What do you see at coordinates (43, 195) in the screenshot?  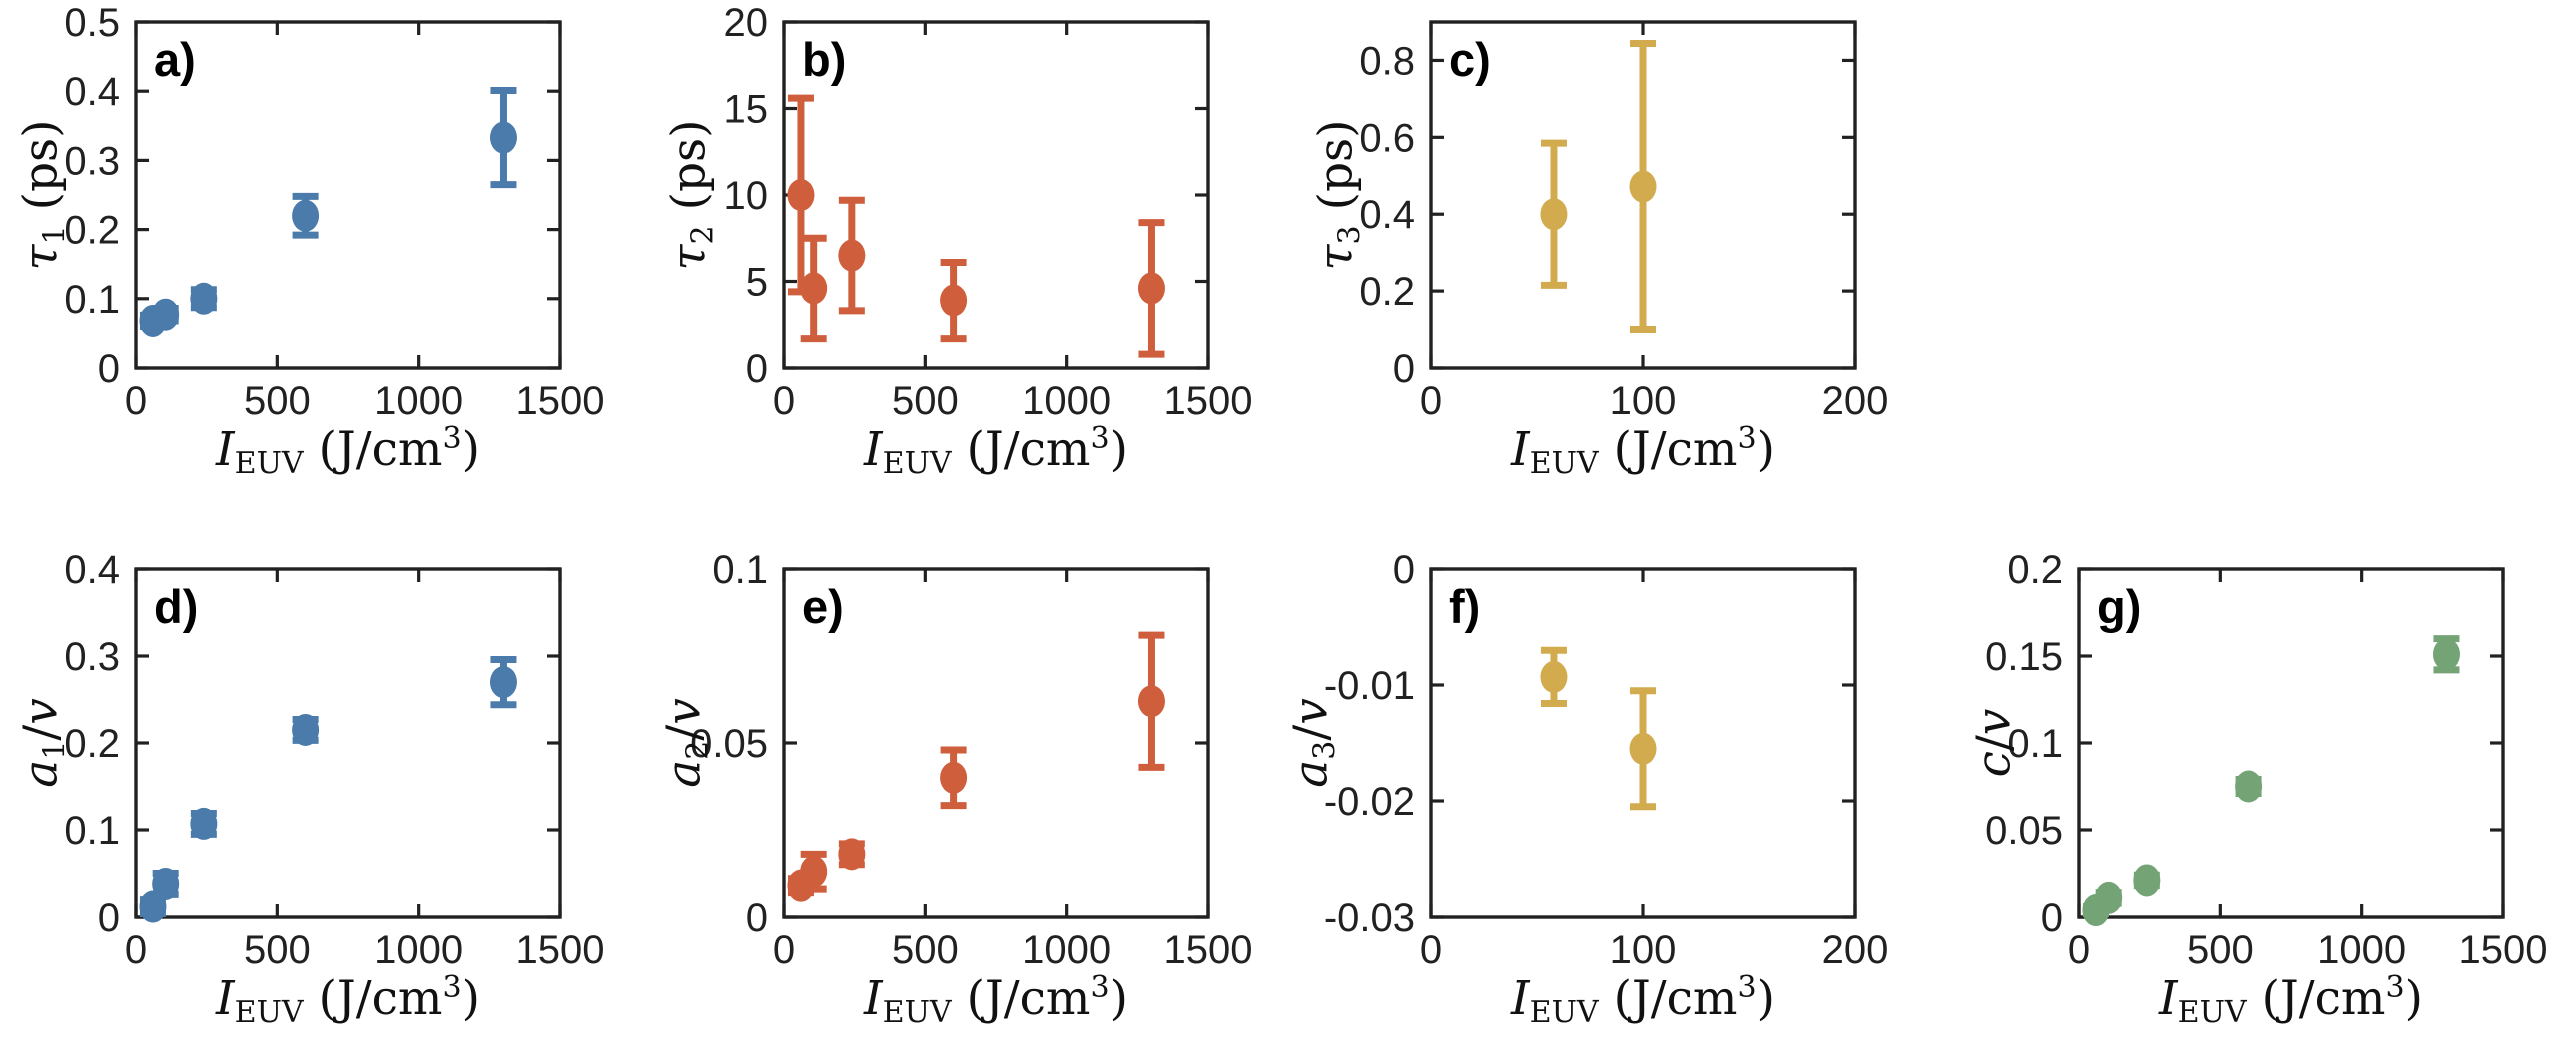 I see `y-axis-label-a: τ1 (ps)` at bounding box center [43, 195].